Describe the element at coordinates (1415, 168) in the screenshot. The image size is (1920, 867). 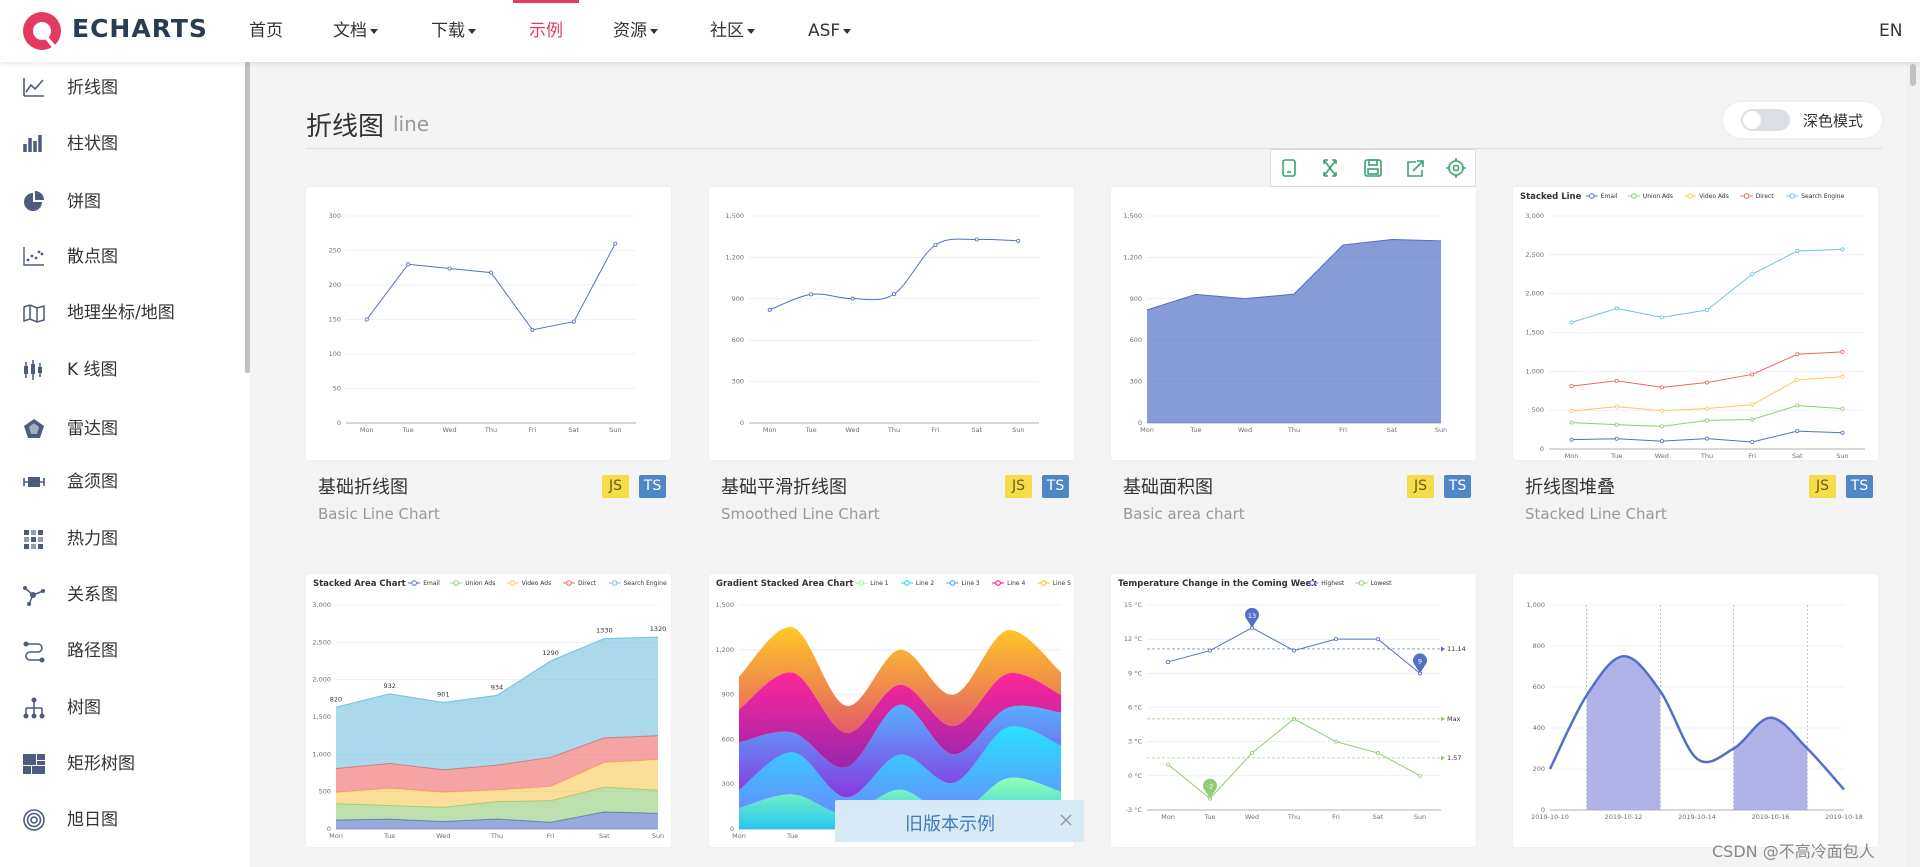
I see `tool-share` at that location.